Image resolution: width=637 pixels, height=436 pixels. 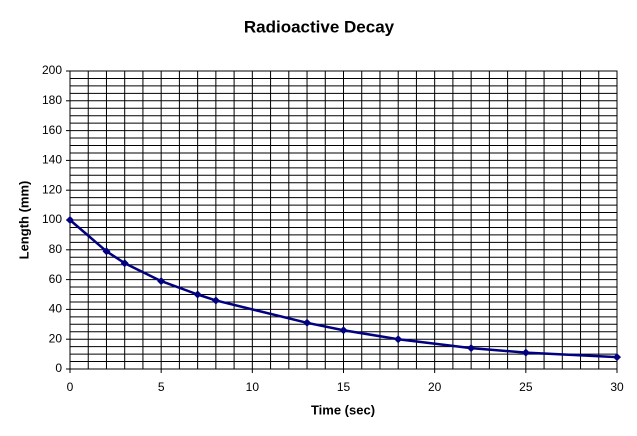 I want to click on y-tick-label: 60, so click(x=56, y=279).